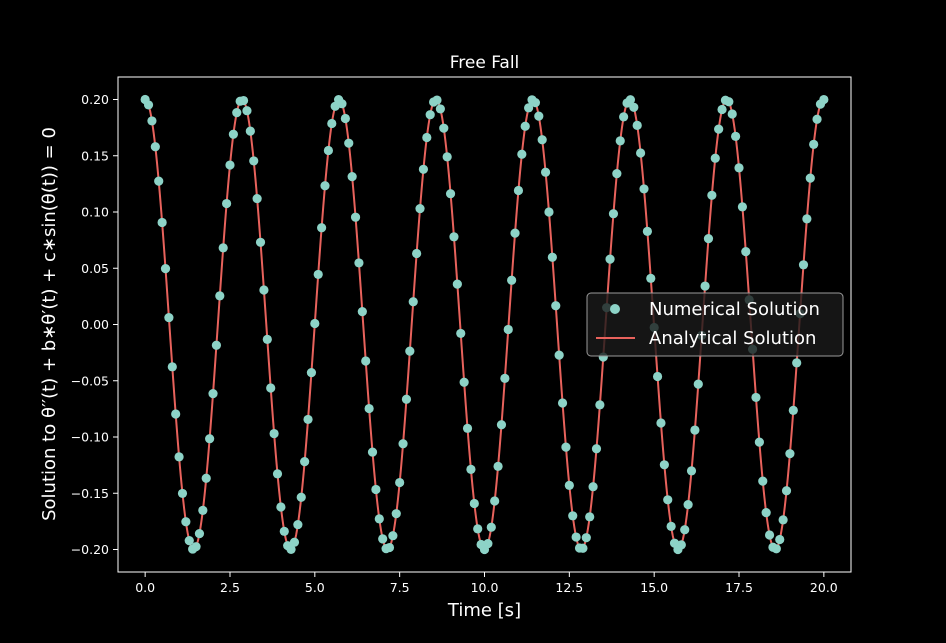 The height and width of the screenshot is (643, 946). I want to click on x-tick-label: 5.0, so click(315, 587).